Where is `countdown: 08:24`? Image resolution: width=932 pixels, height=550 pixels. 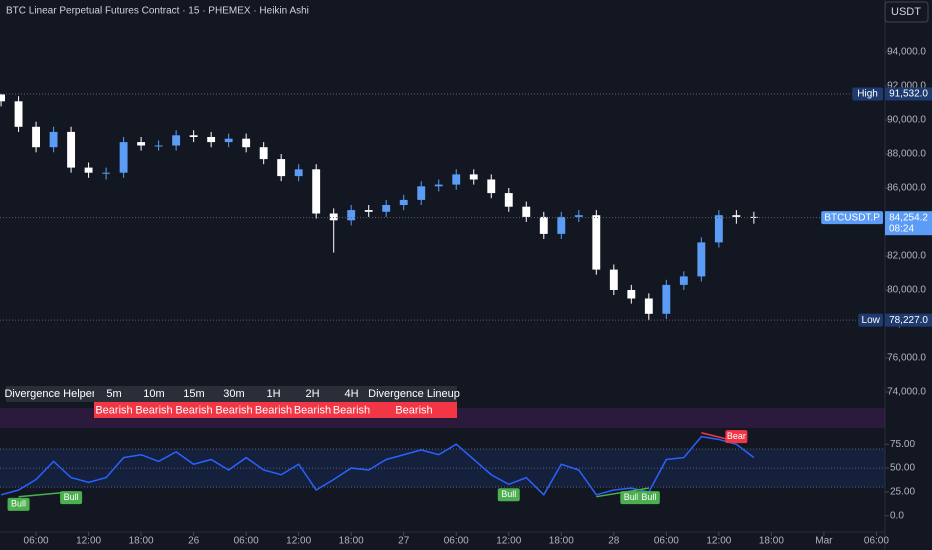
countdown: 08:24 is located at coordinates (901, 228).